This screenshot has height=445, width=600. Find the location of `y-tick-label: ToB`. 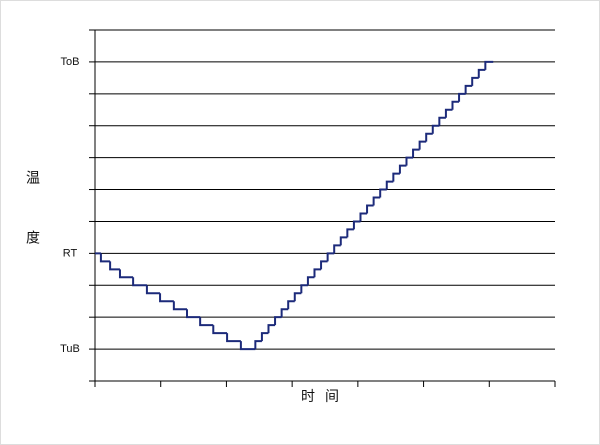

y-tick-label: ToB is located at coordinates (70, 62).